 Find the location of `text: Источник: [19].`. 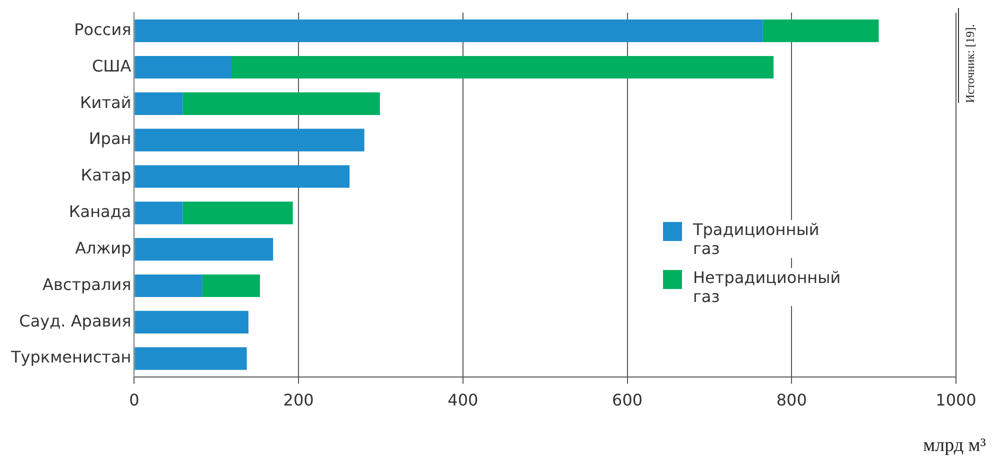

text: Источник: [19]. is located at coordinates (970, 63).